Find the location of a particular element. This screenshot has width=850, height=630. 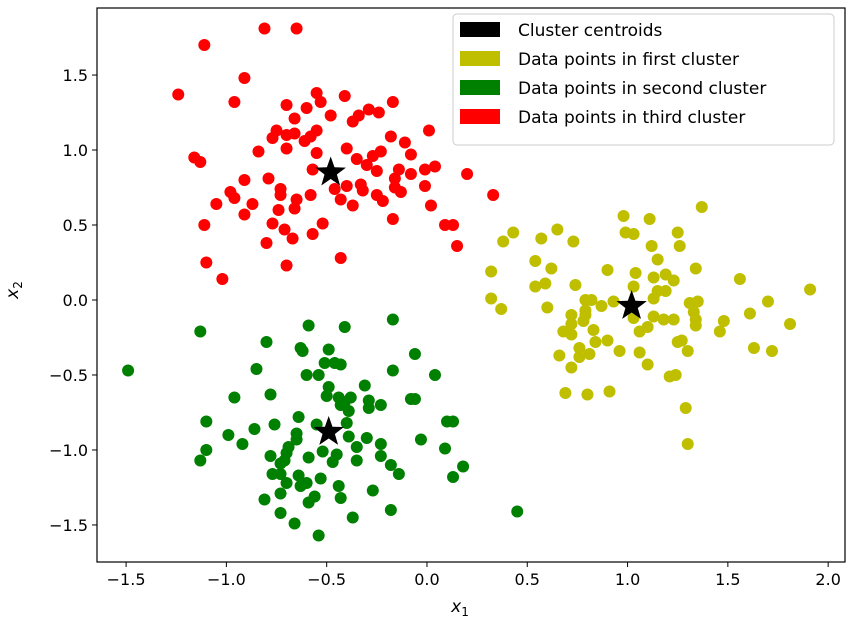

legend-frame is located at coordinates (643, 79).